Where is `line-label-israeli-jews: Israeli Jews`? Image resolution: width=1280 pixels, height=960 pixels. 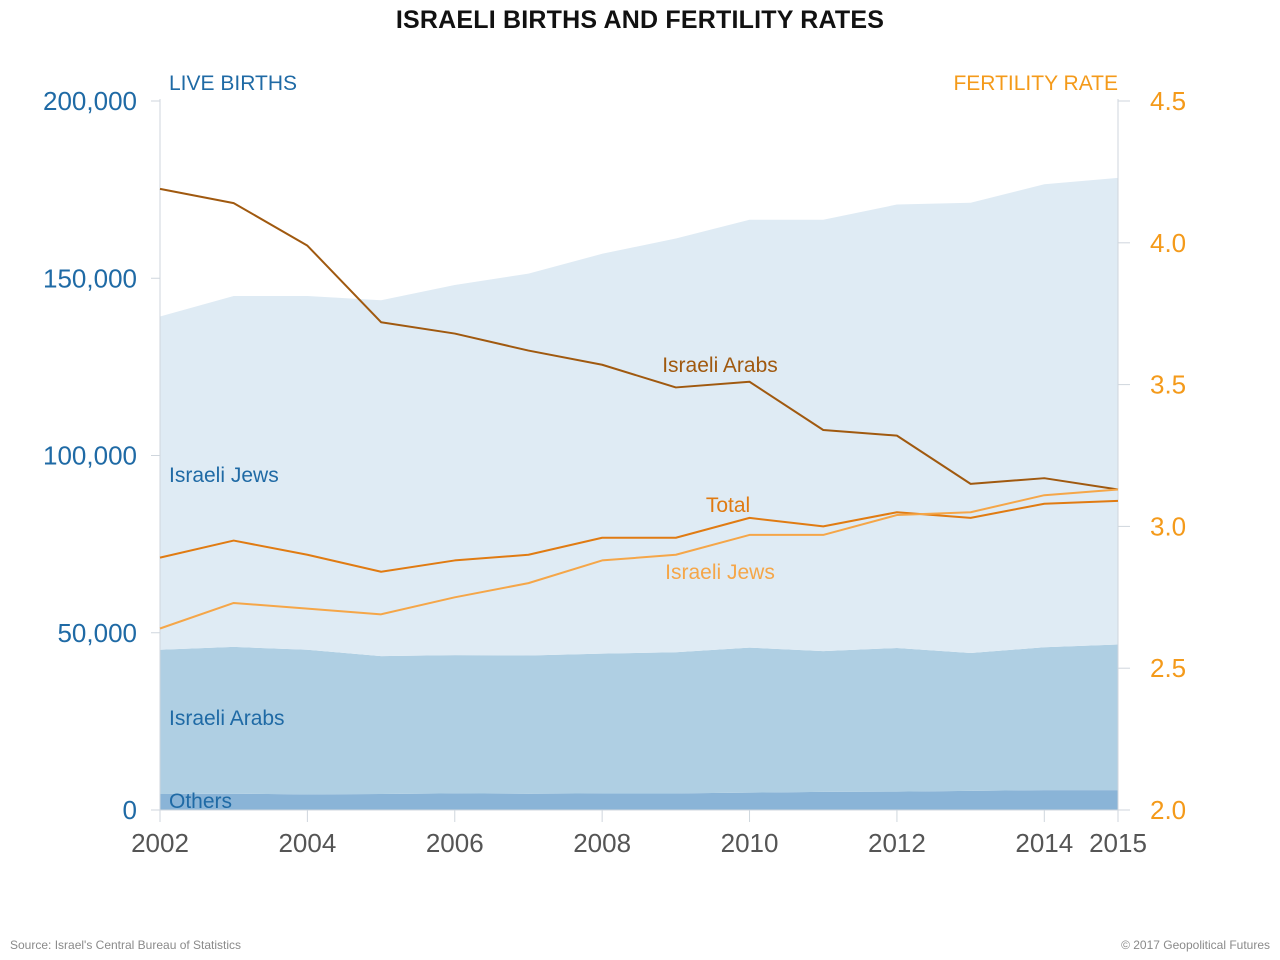 line-label-israeli-jews: Israeli Jews is located at coordinates (720, 572).